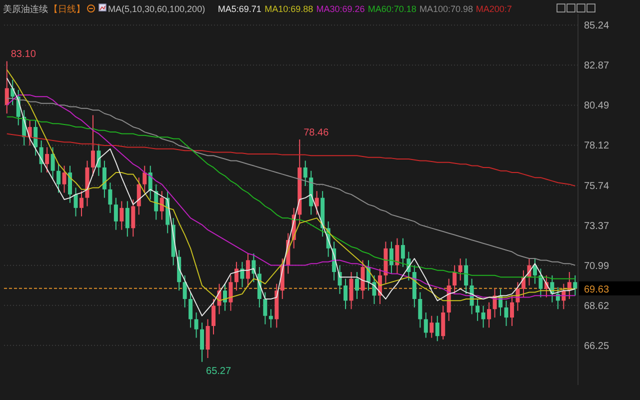  What do you see at coordinates (597, 66) in the screenshot?
I see `y-tick-label: 82.87` at bounding box center [597, 66].